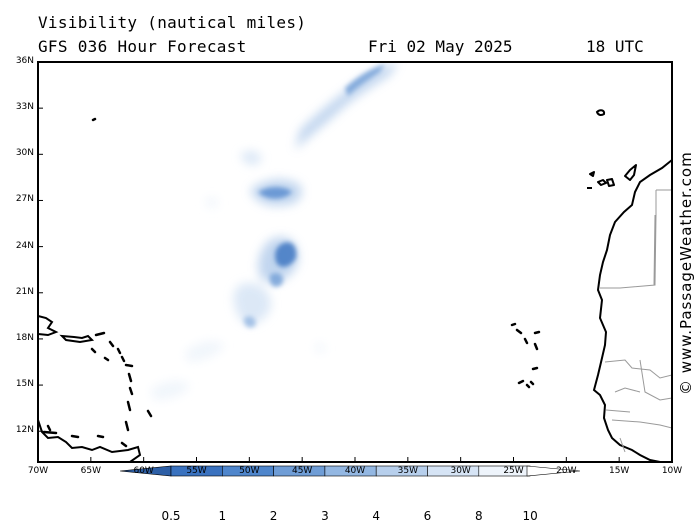 This screenshot has width=700, height=525. Describe the element at coordinates (24, 61) in the screenshot. I see `lat-label: 36N` at that location.